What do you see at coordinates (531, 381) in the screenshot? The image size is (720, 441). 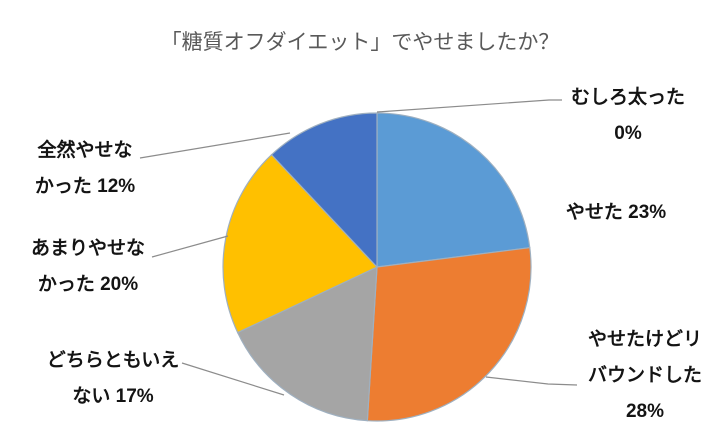 I see `leader-line-rebounded` at bounding box center [531, 381].